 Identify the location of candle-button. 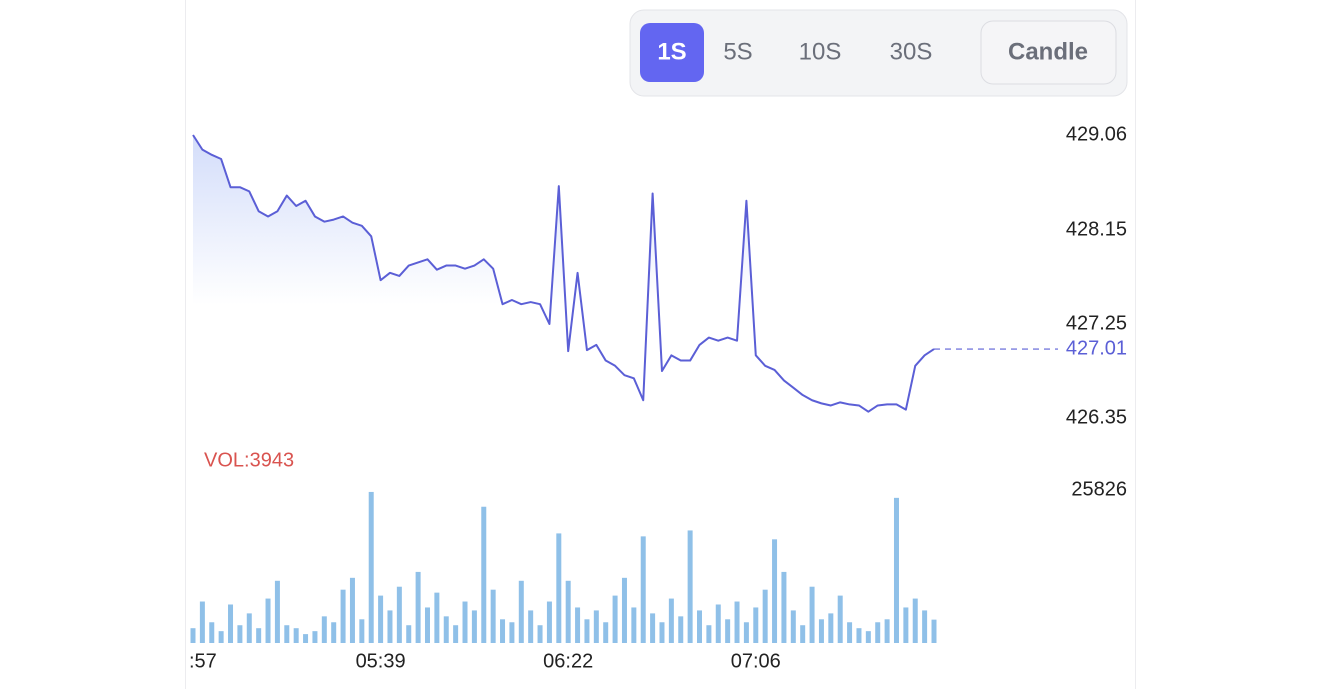
(1048, 52).